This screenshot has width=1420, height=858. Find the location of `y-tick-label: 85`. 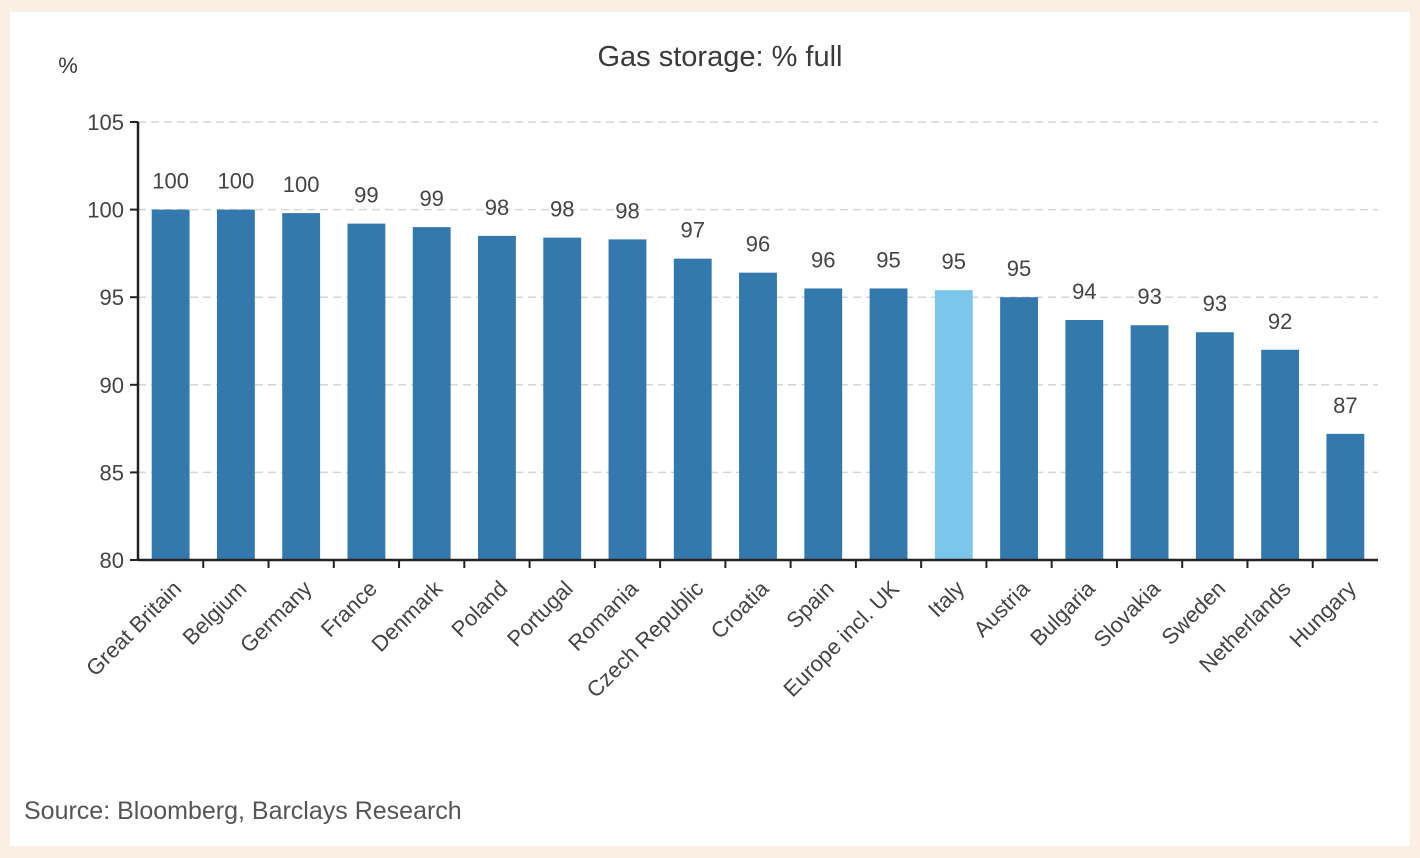

y-tick-label: 85 is located at coordinates (112, 472).